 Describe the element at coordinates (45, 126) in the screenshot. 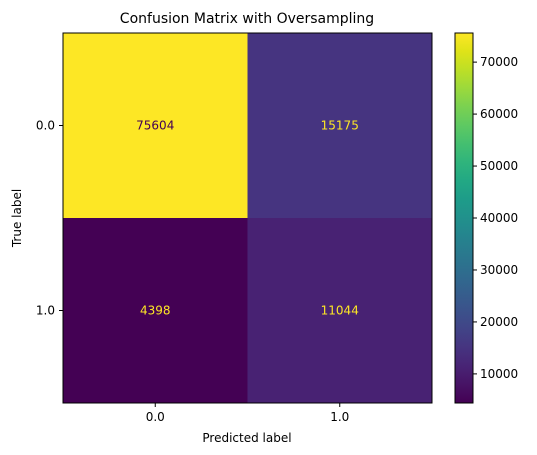

I see `y-tick-label: 0.0` at that location.